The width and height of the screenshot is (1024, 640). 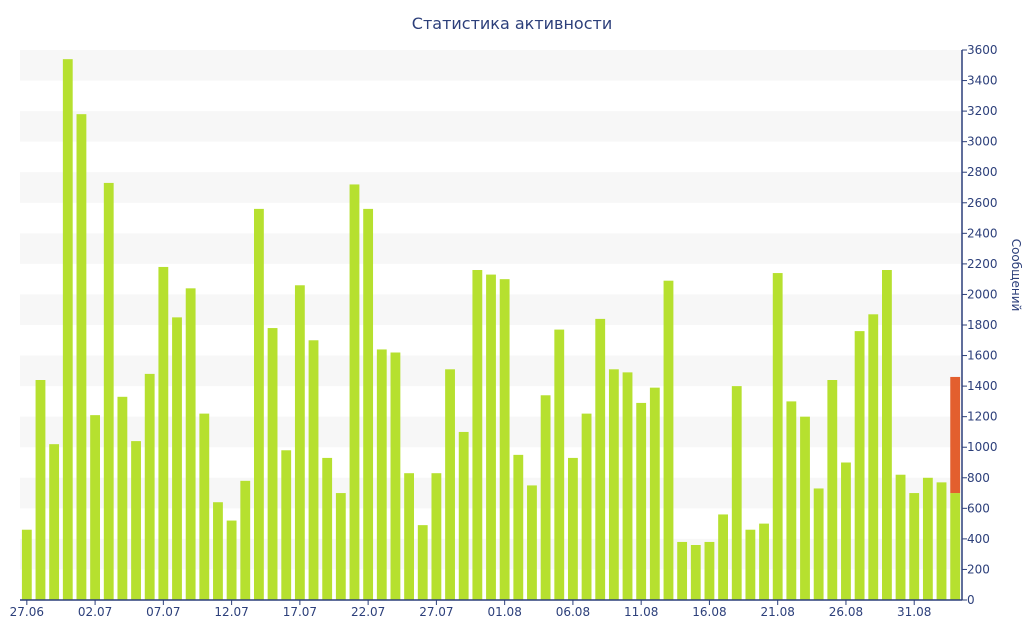 I want to click on y-tick-label: 3400, so click(x=982, y=81).